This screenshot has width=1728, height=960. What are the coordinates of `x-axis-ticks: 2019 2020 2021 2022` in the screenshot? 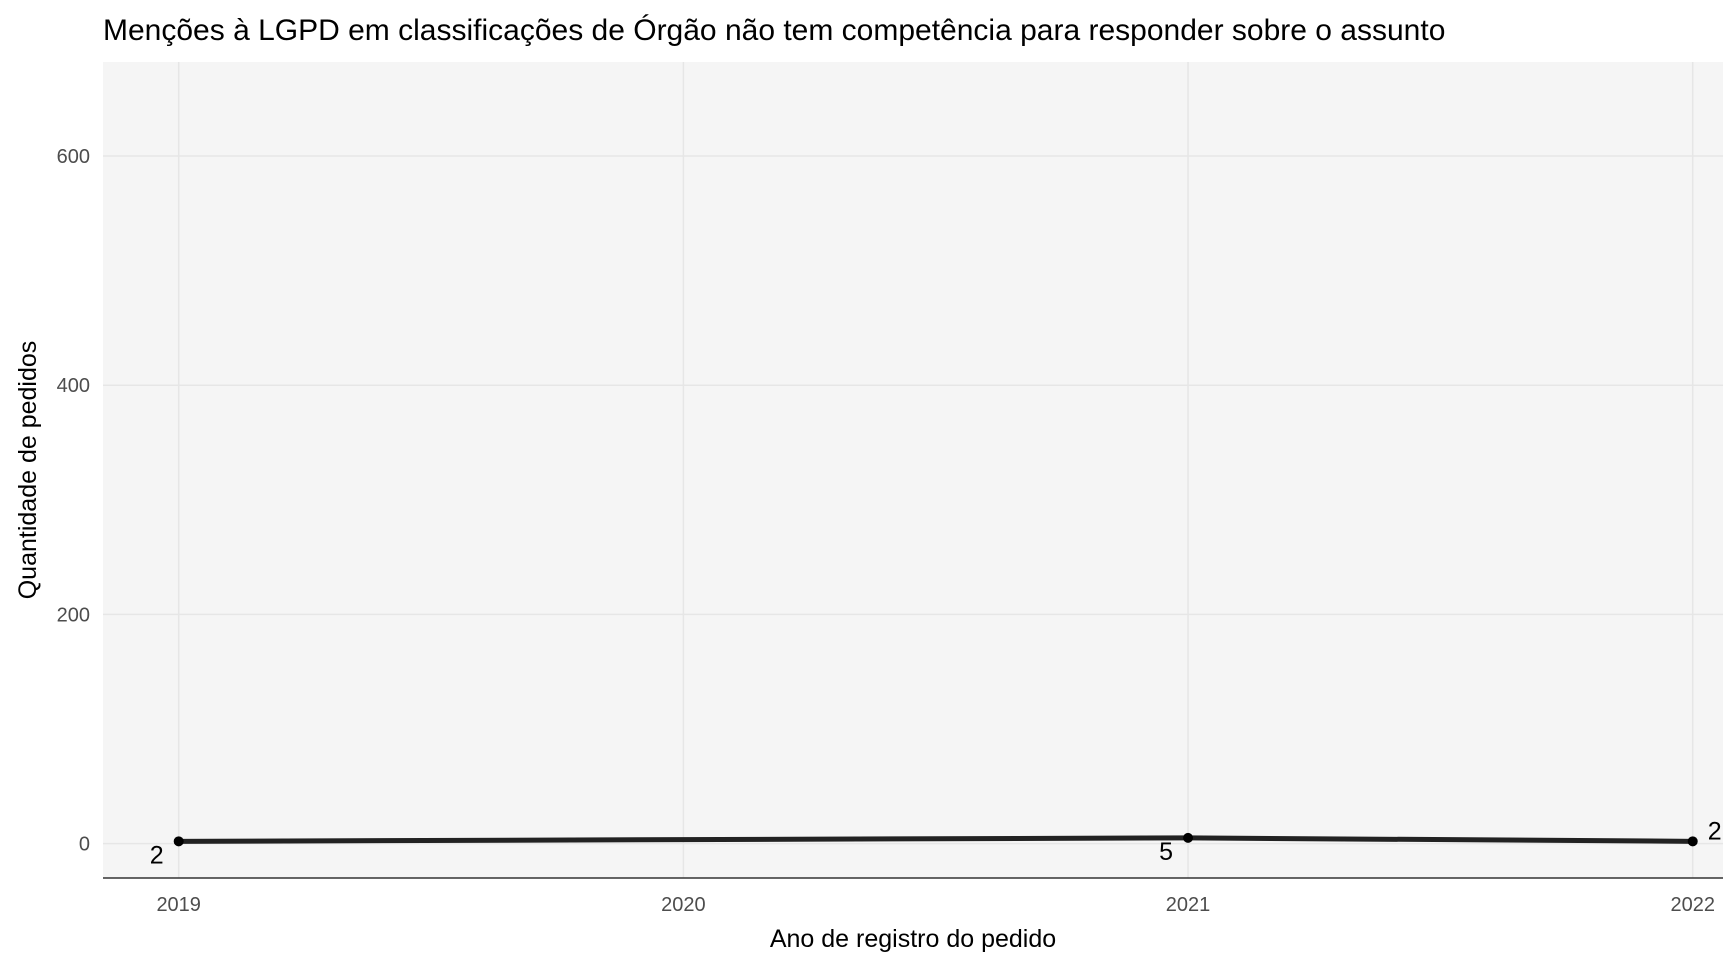 It's located at (935, 905).